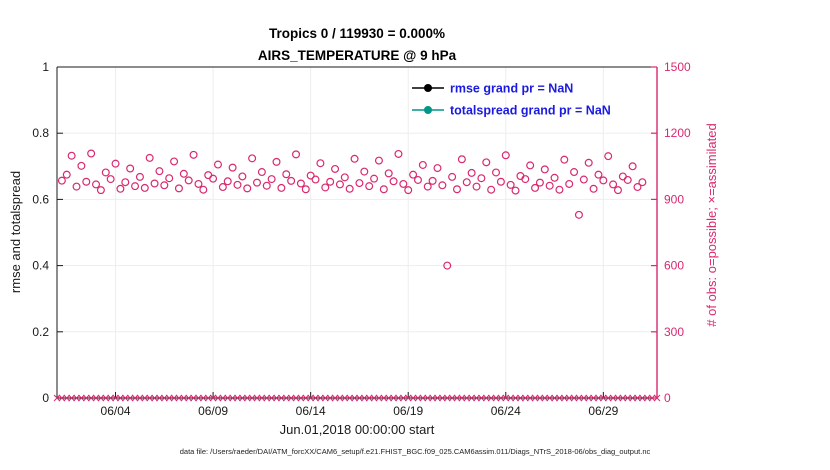 Image resolution: width=830 pixels, height=470 pixels. I want to click on svg-text: 0.8, so click(40, 133).